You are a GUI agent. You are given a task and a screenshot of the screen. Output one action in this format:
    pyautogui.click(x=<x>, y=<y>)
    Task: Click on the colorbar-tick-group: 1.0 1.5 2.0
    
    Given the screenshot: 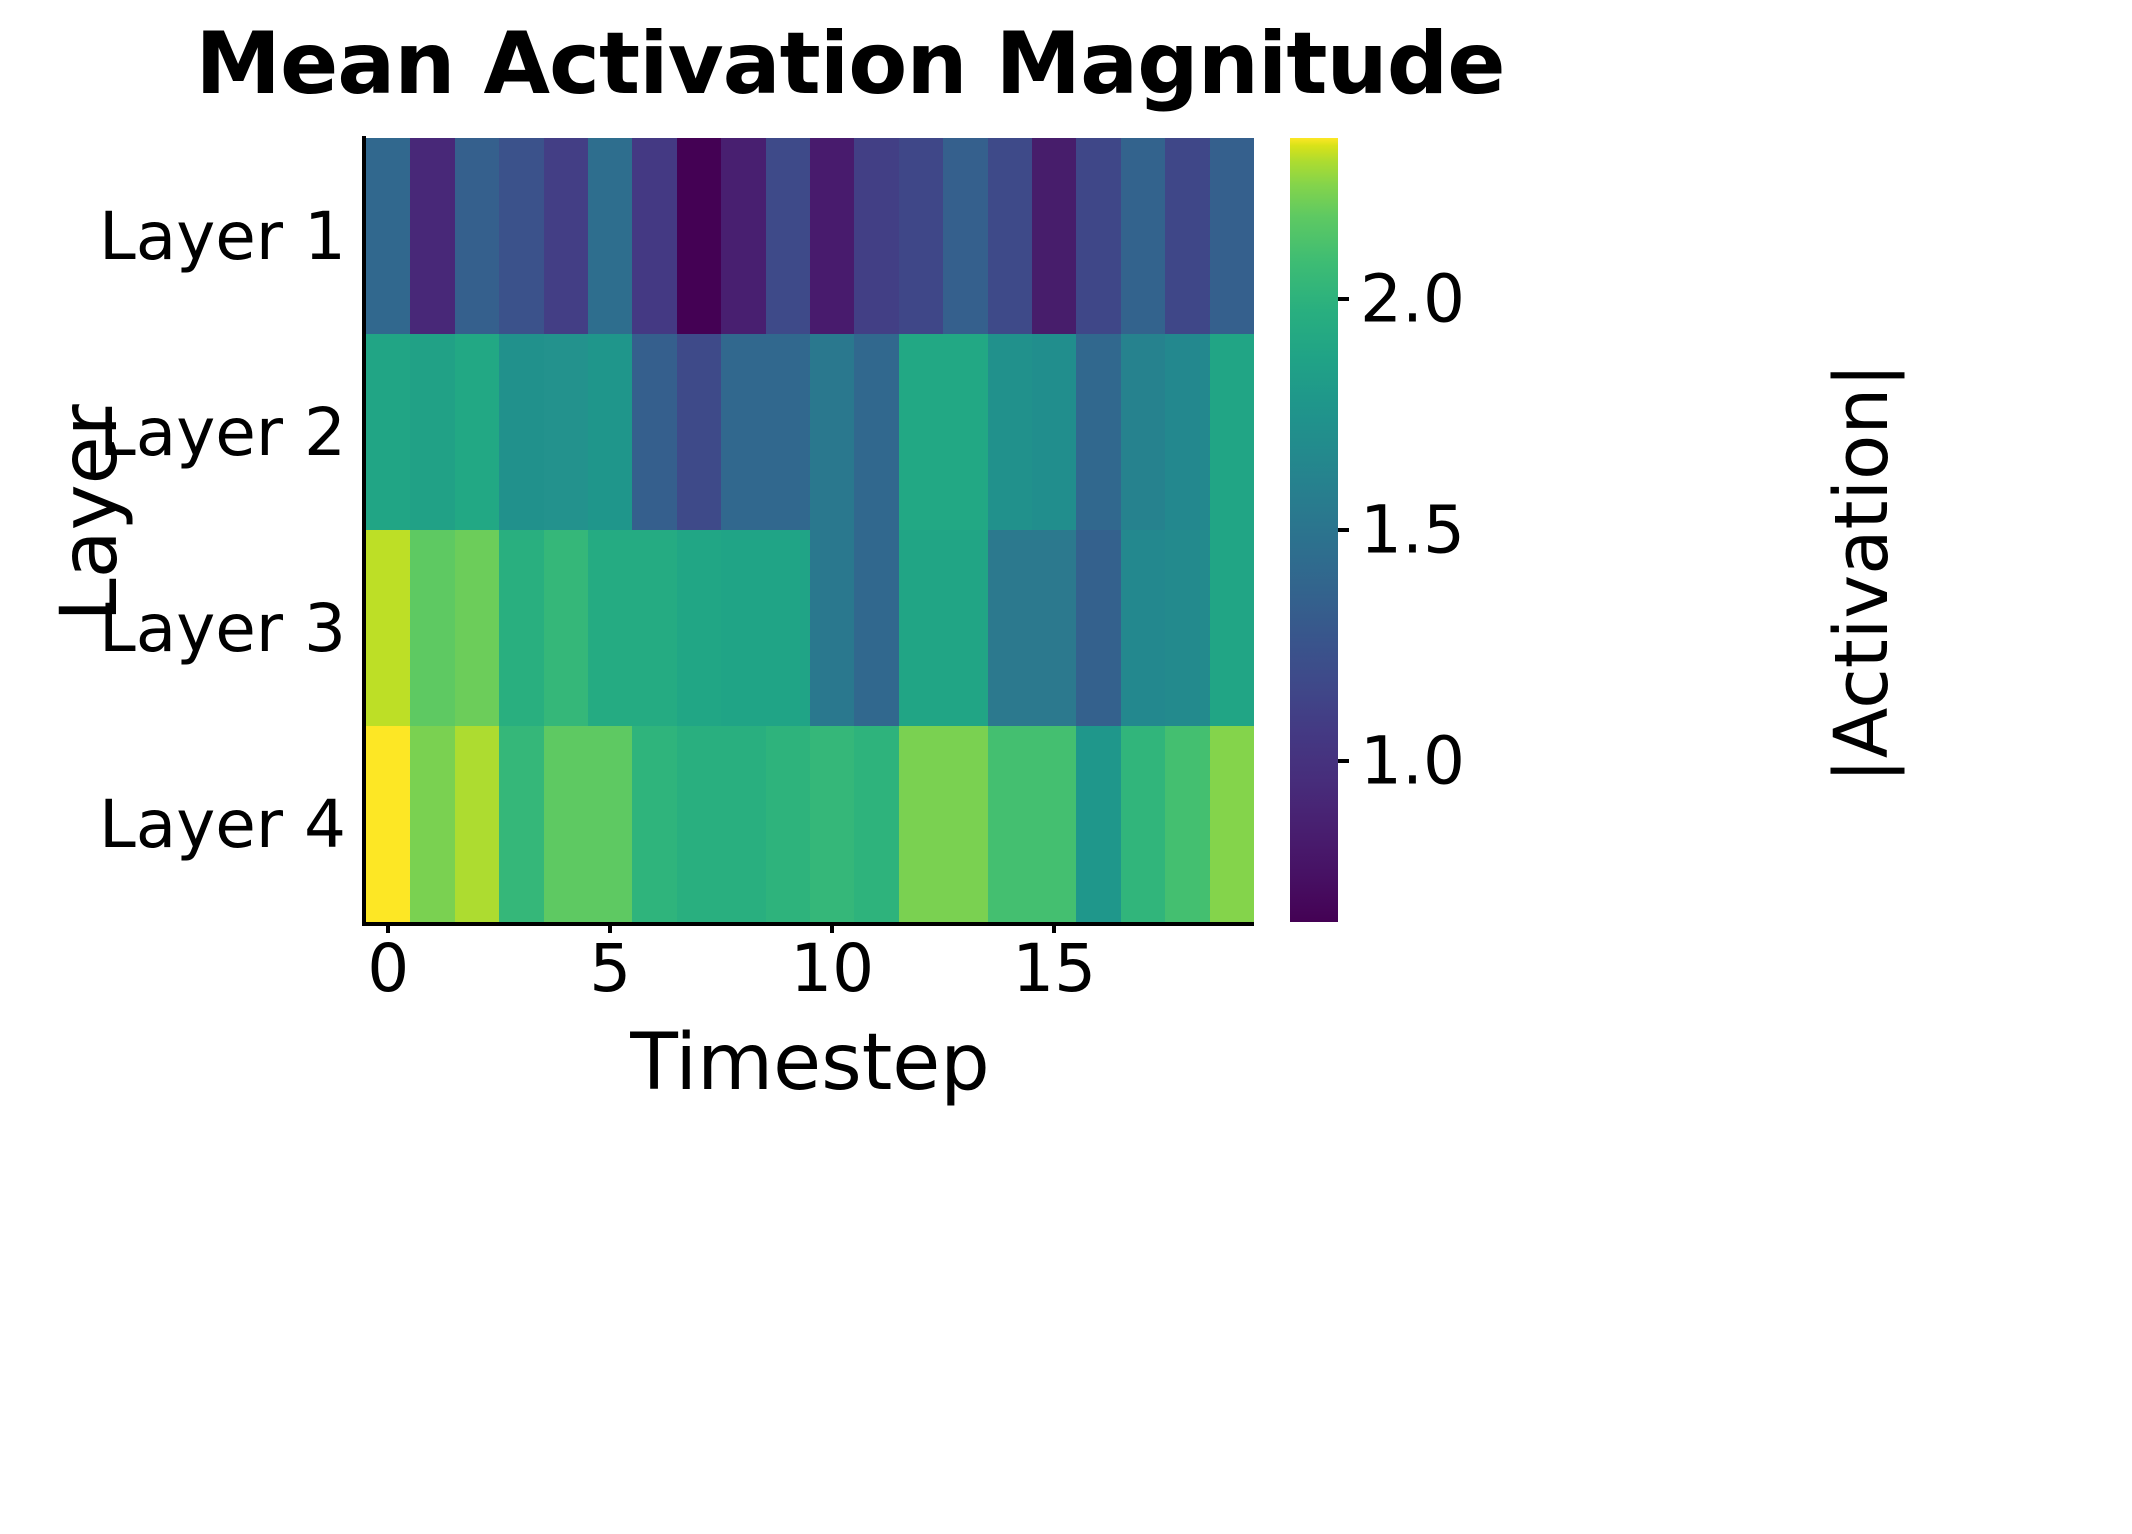 What is the action you would take?
    pyautogui.click(x=1440, y=530)
    